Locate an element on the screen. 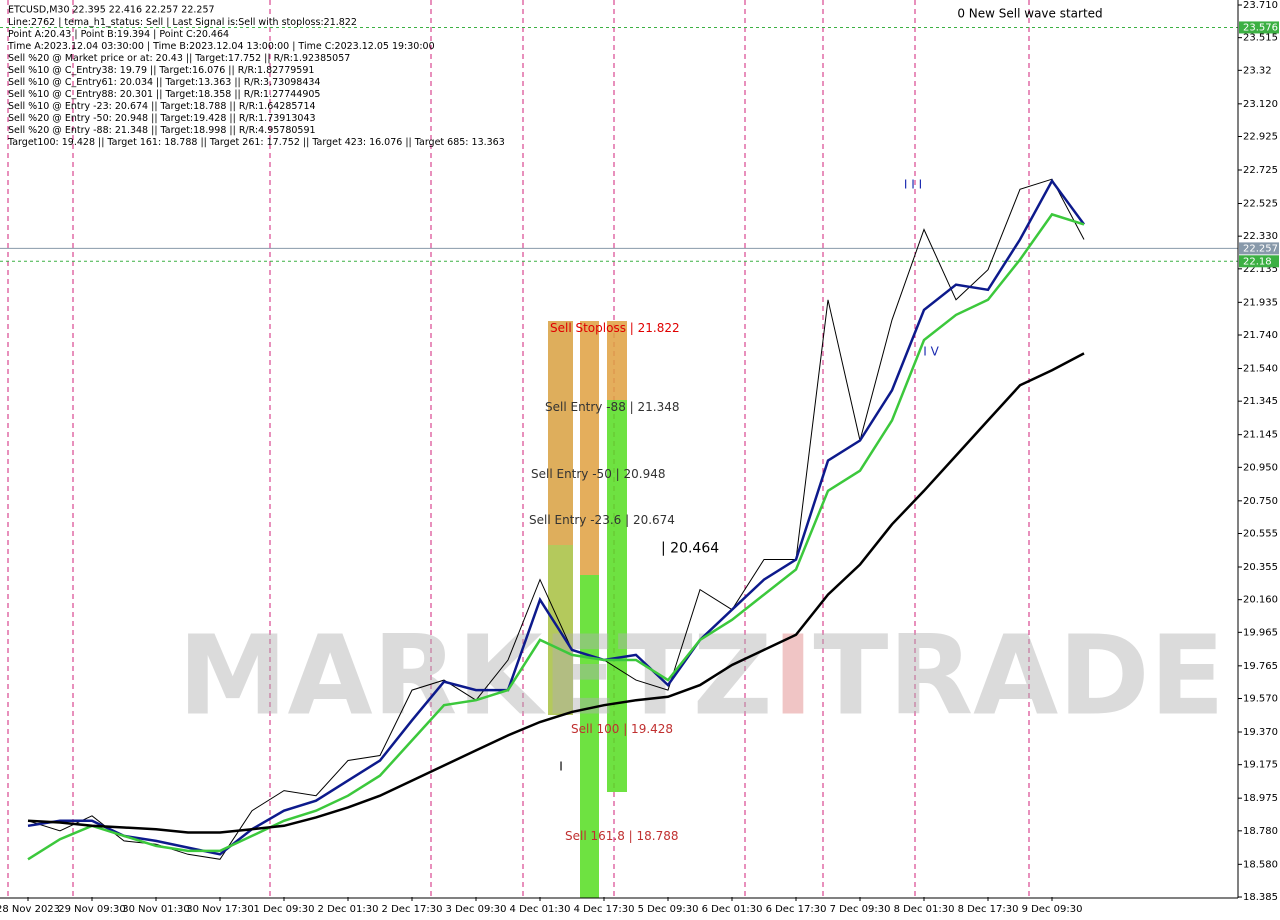  wave-label: 0 New Sell wave started is located at coordinates (1029, 14).